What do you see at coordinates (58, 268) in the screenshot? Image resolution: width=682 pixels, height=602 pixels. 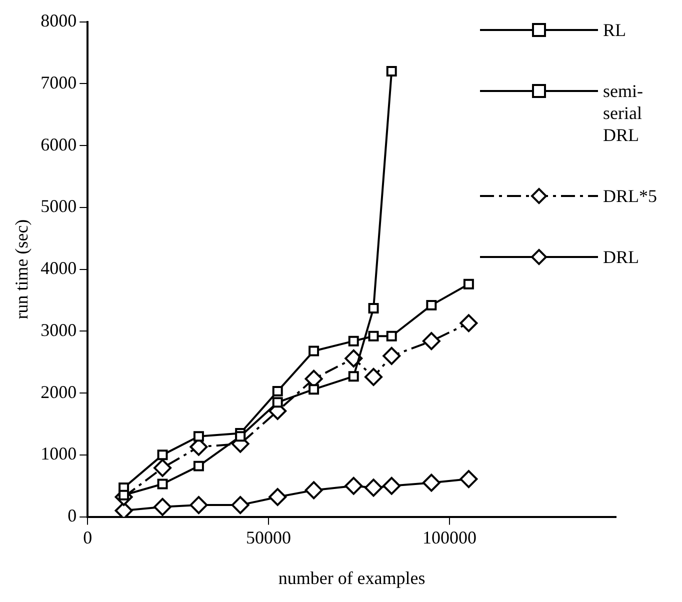 I see `y-tick-label: 4000` at bounding box center [58, 268].